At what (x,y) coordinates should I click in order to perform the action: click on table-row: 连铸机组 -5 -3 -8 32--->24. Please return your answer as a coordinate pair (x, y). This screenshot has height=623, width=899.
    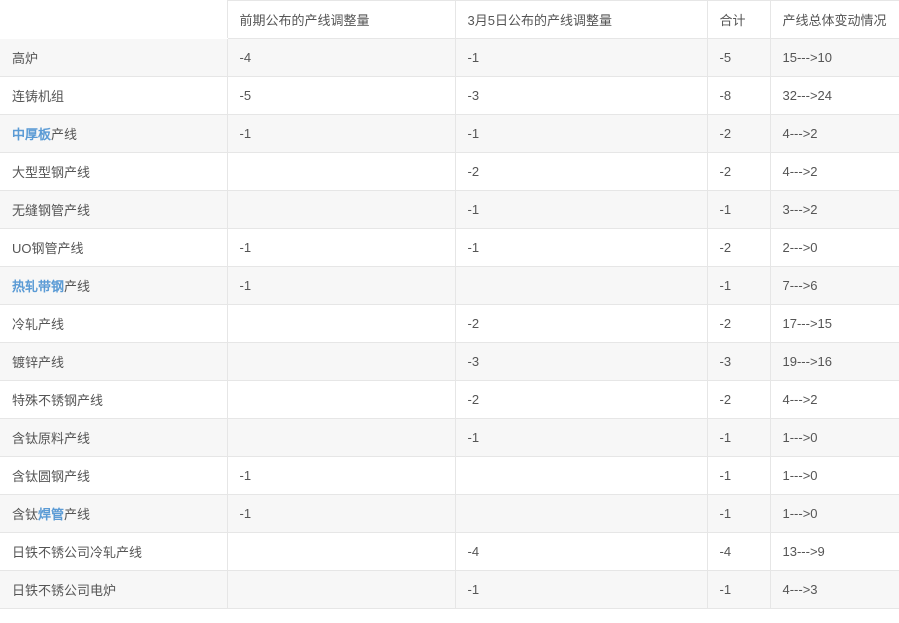
    Looking at the image, I should click on (449, 95).